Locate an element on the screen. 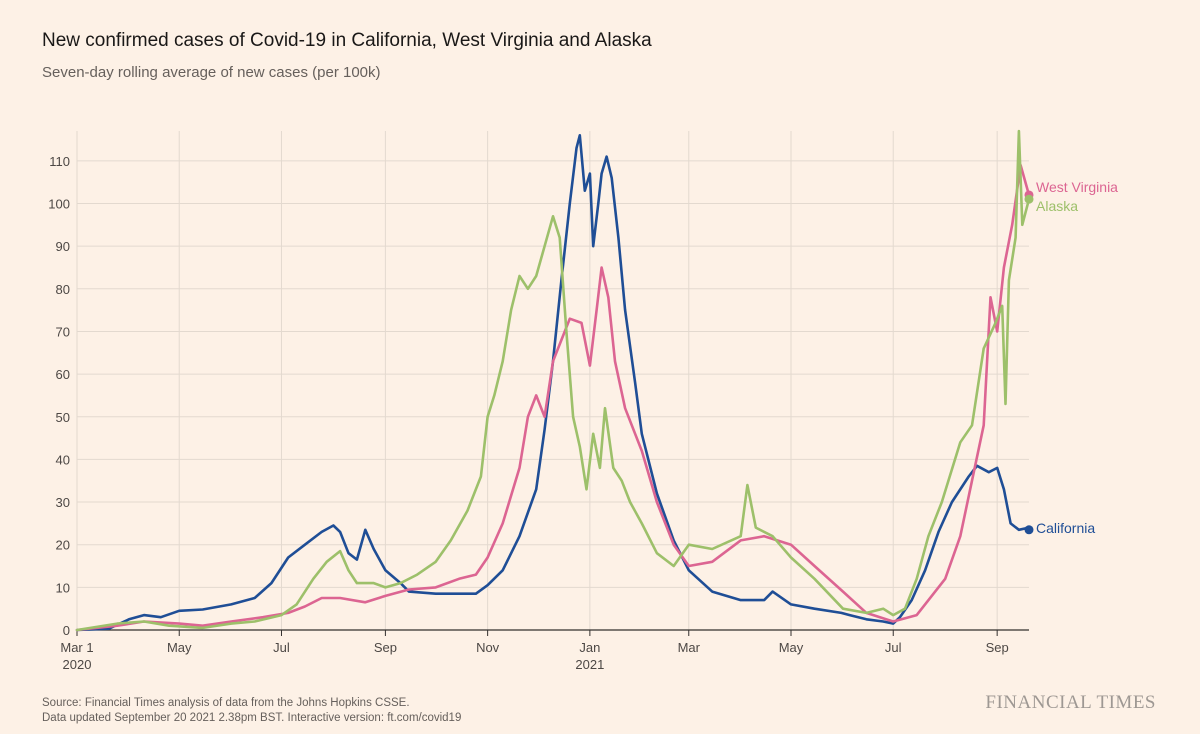  x-tick-label: Mar 1 is located at coordinates (76, 647).